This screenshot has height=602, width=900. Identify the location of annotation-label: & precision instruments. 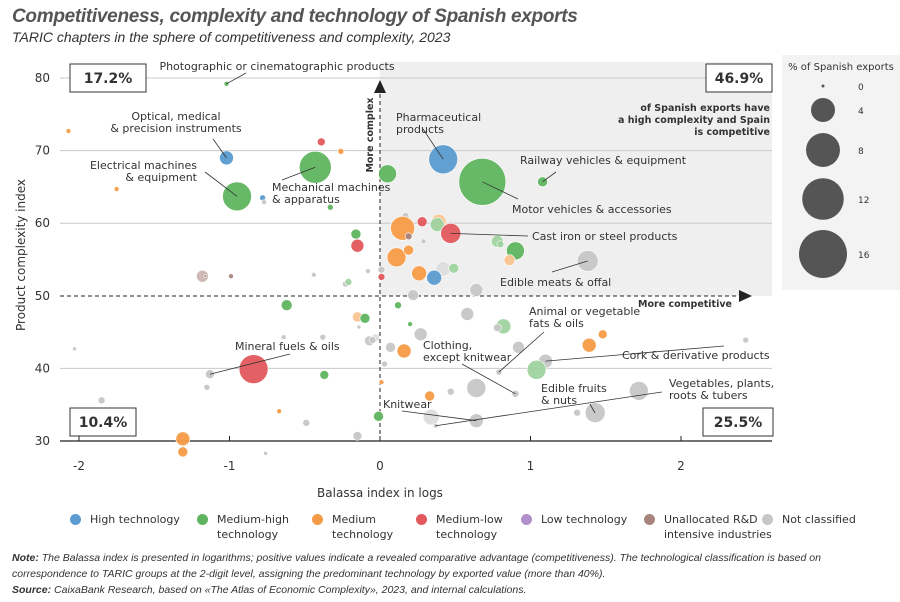
(176, 128).